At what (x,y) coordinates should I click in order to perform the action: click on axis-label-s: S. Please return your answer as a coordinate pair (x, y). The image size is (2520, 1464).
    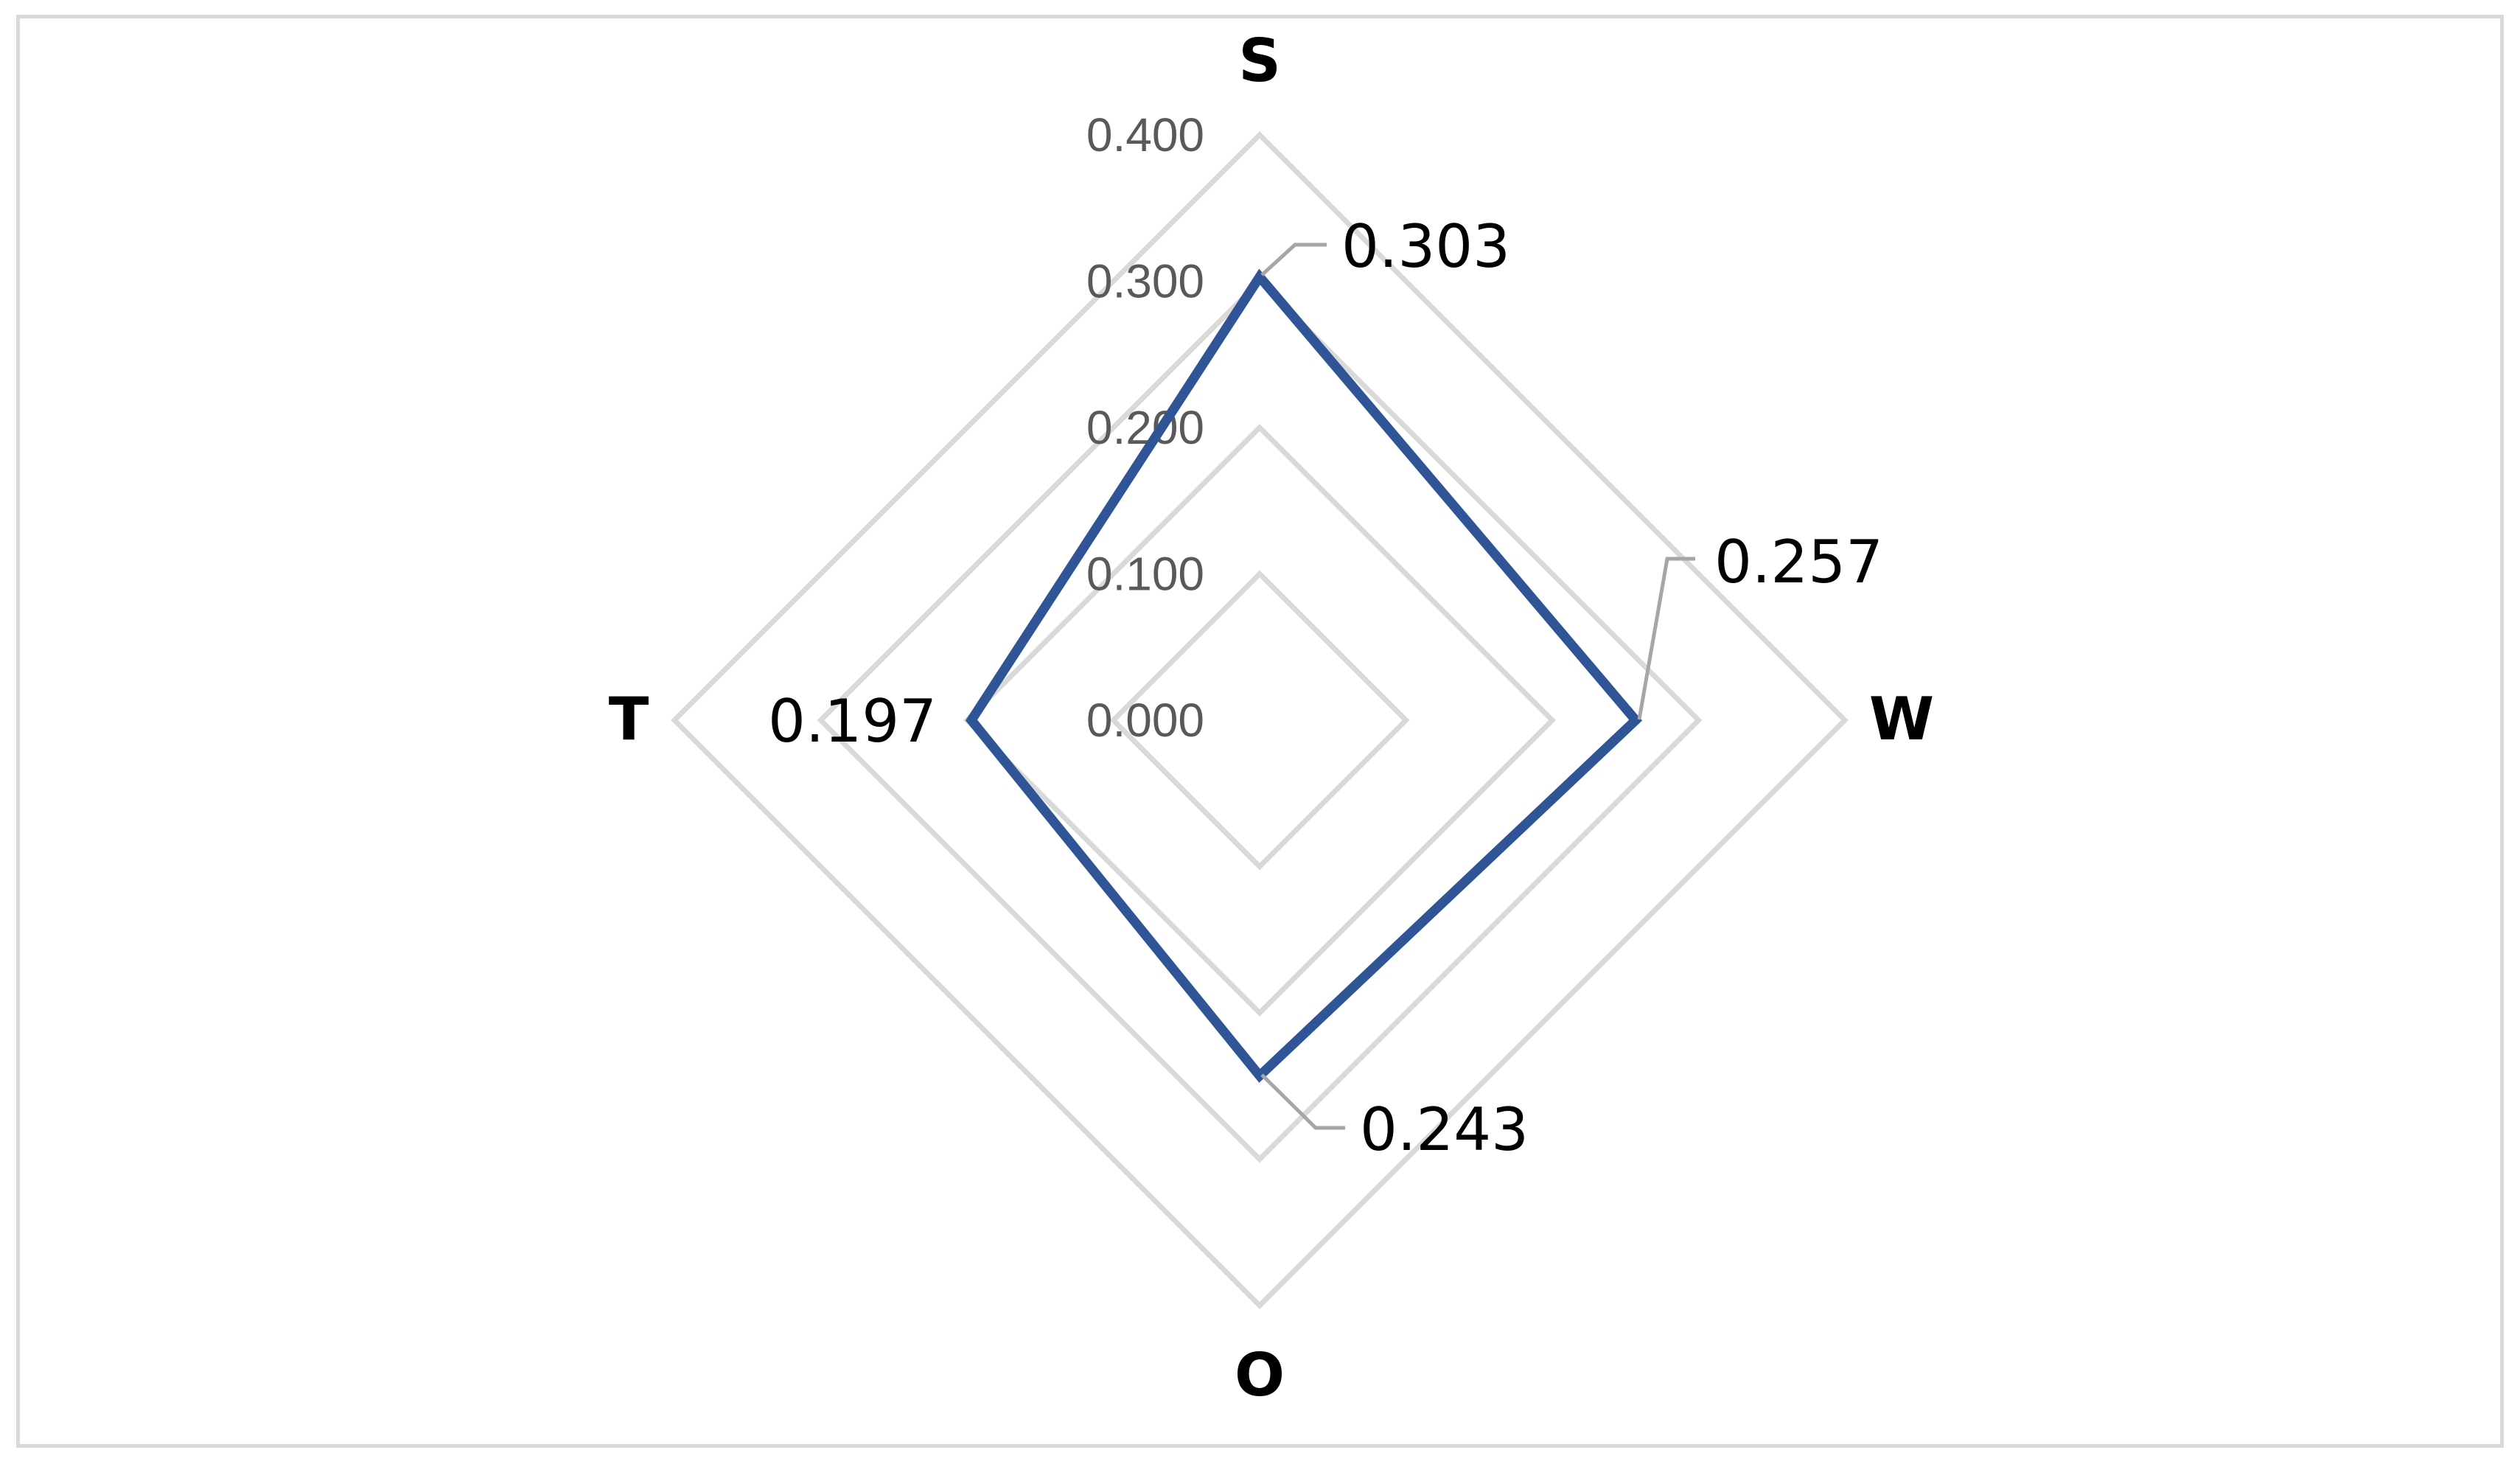
    Looking at the image, I should click on (1259, 61).